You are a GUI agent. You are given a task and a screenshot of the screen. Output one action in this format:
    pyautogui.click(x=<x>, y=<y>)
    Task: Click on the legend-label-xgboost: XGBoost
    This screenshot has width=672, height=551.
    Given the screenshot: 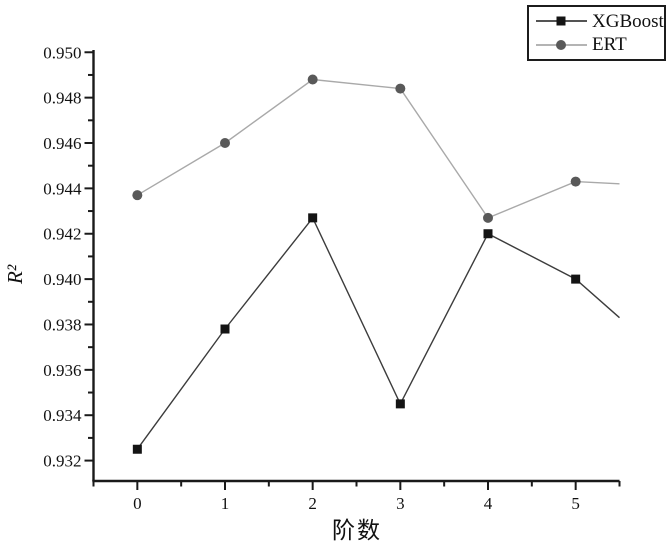 What is the action you would take?
    pyautogui.click(x=628, y=21)
    